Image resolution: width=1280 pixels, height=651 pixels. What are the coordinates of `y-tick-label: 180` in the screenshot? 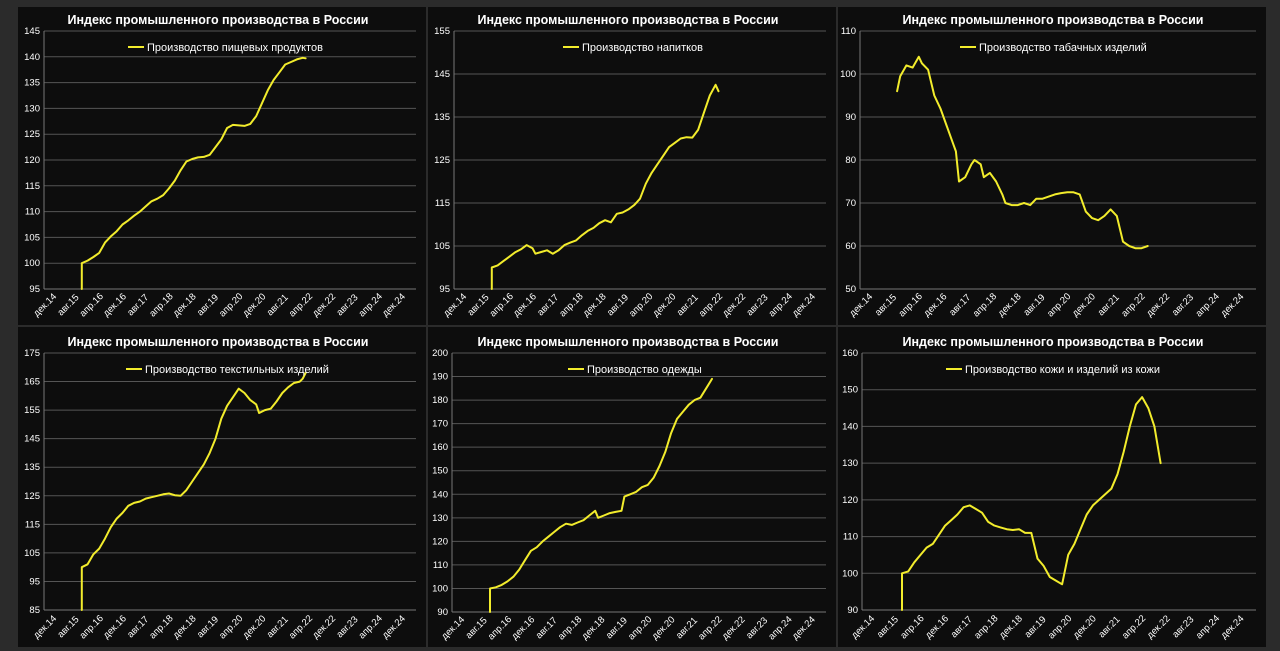 It's located at (440, 400).